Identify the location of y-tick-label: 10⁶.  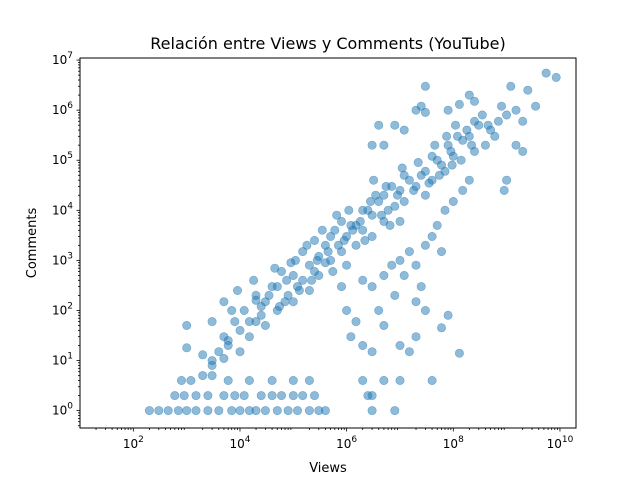
(62, 109).